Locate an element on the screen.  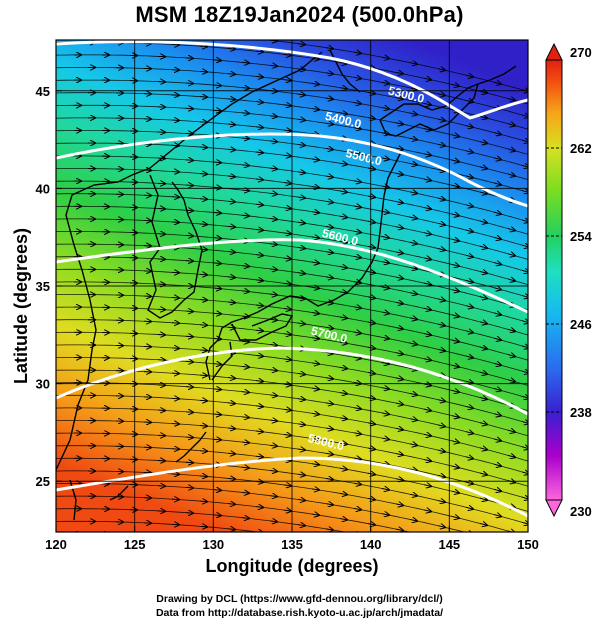
streamline is located at coordinates (396, 66).